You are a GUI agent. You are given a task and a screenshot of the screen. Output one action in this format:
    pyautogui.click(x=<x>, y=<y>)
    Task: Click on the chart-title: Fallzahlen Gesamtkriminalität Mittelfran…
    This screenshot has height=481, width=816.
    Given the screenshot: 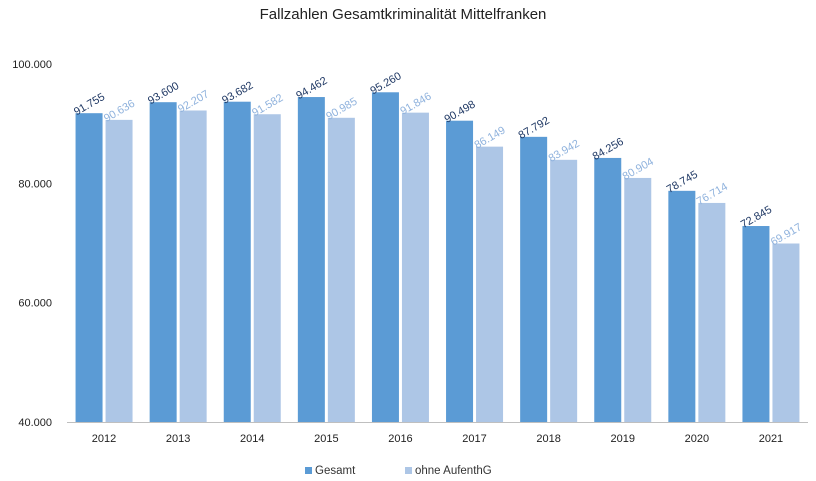 What is the action you would take?
    pyautogui.click(x=403, y=14)
    